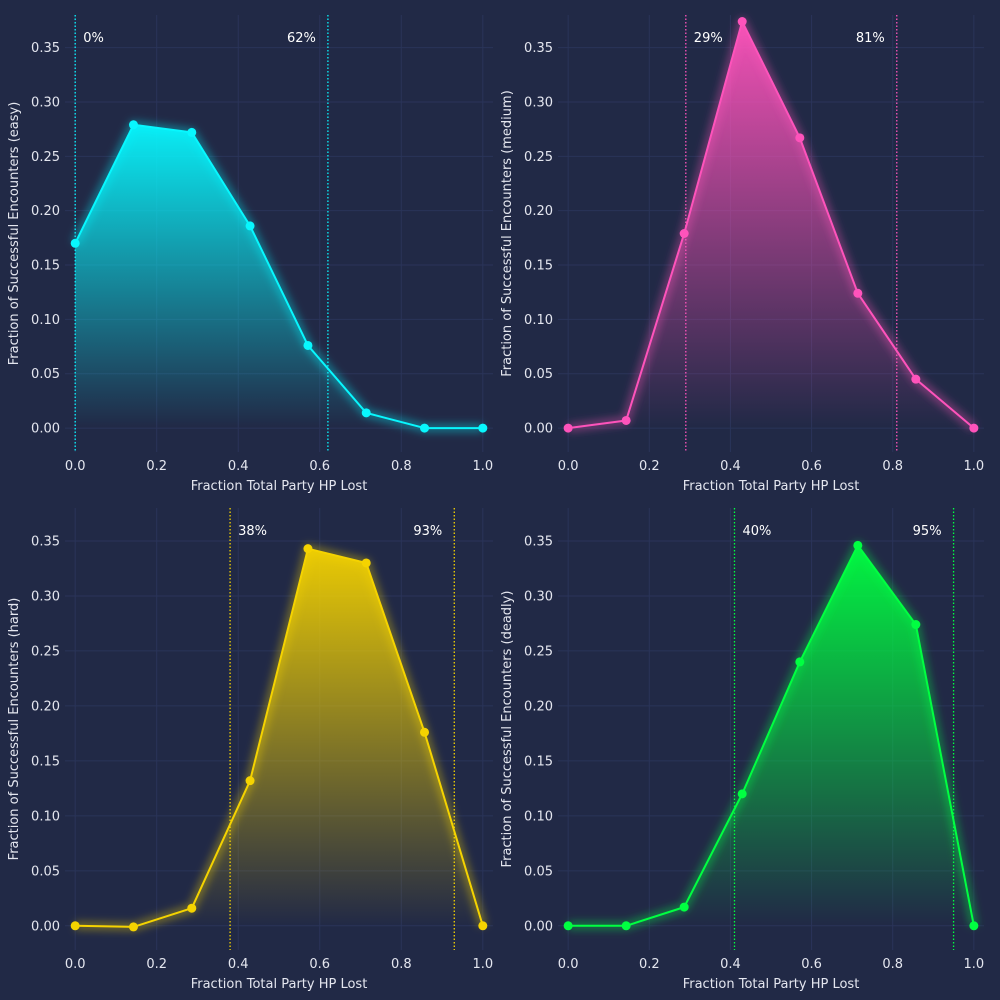  What do you see at coordinates (427, 531) in the screenshot?
I see `threshold-label: 93%` at bounding box center [427, 531].